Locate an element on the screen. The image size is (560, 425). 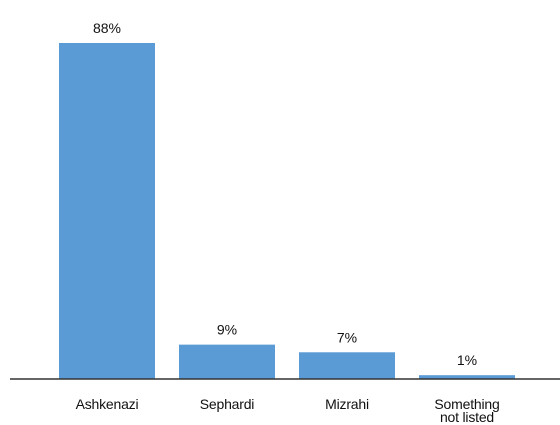
x-label-box: Ashkenazi is located at coordinates (107, 405).